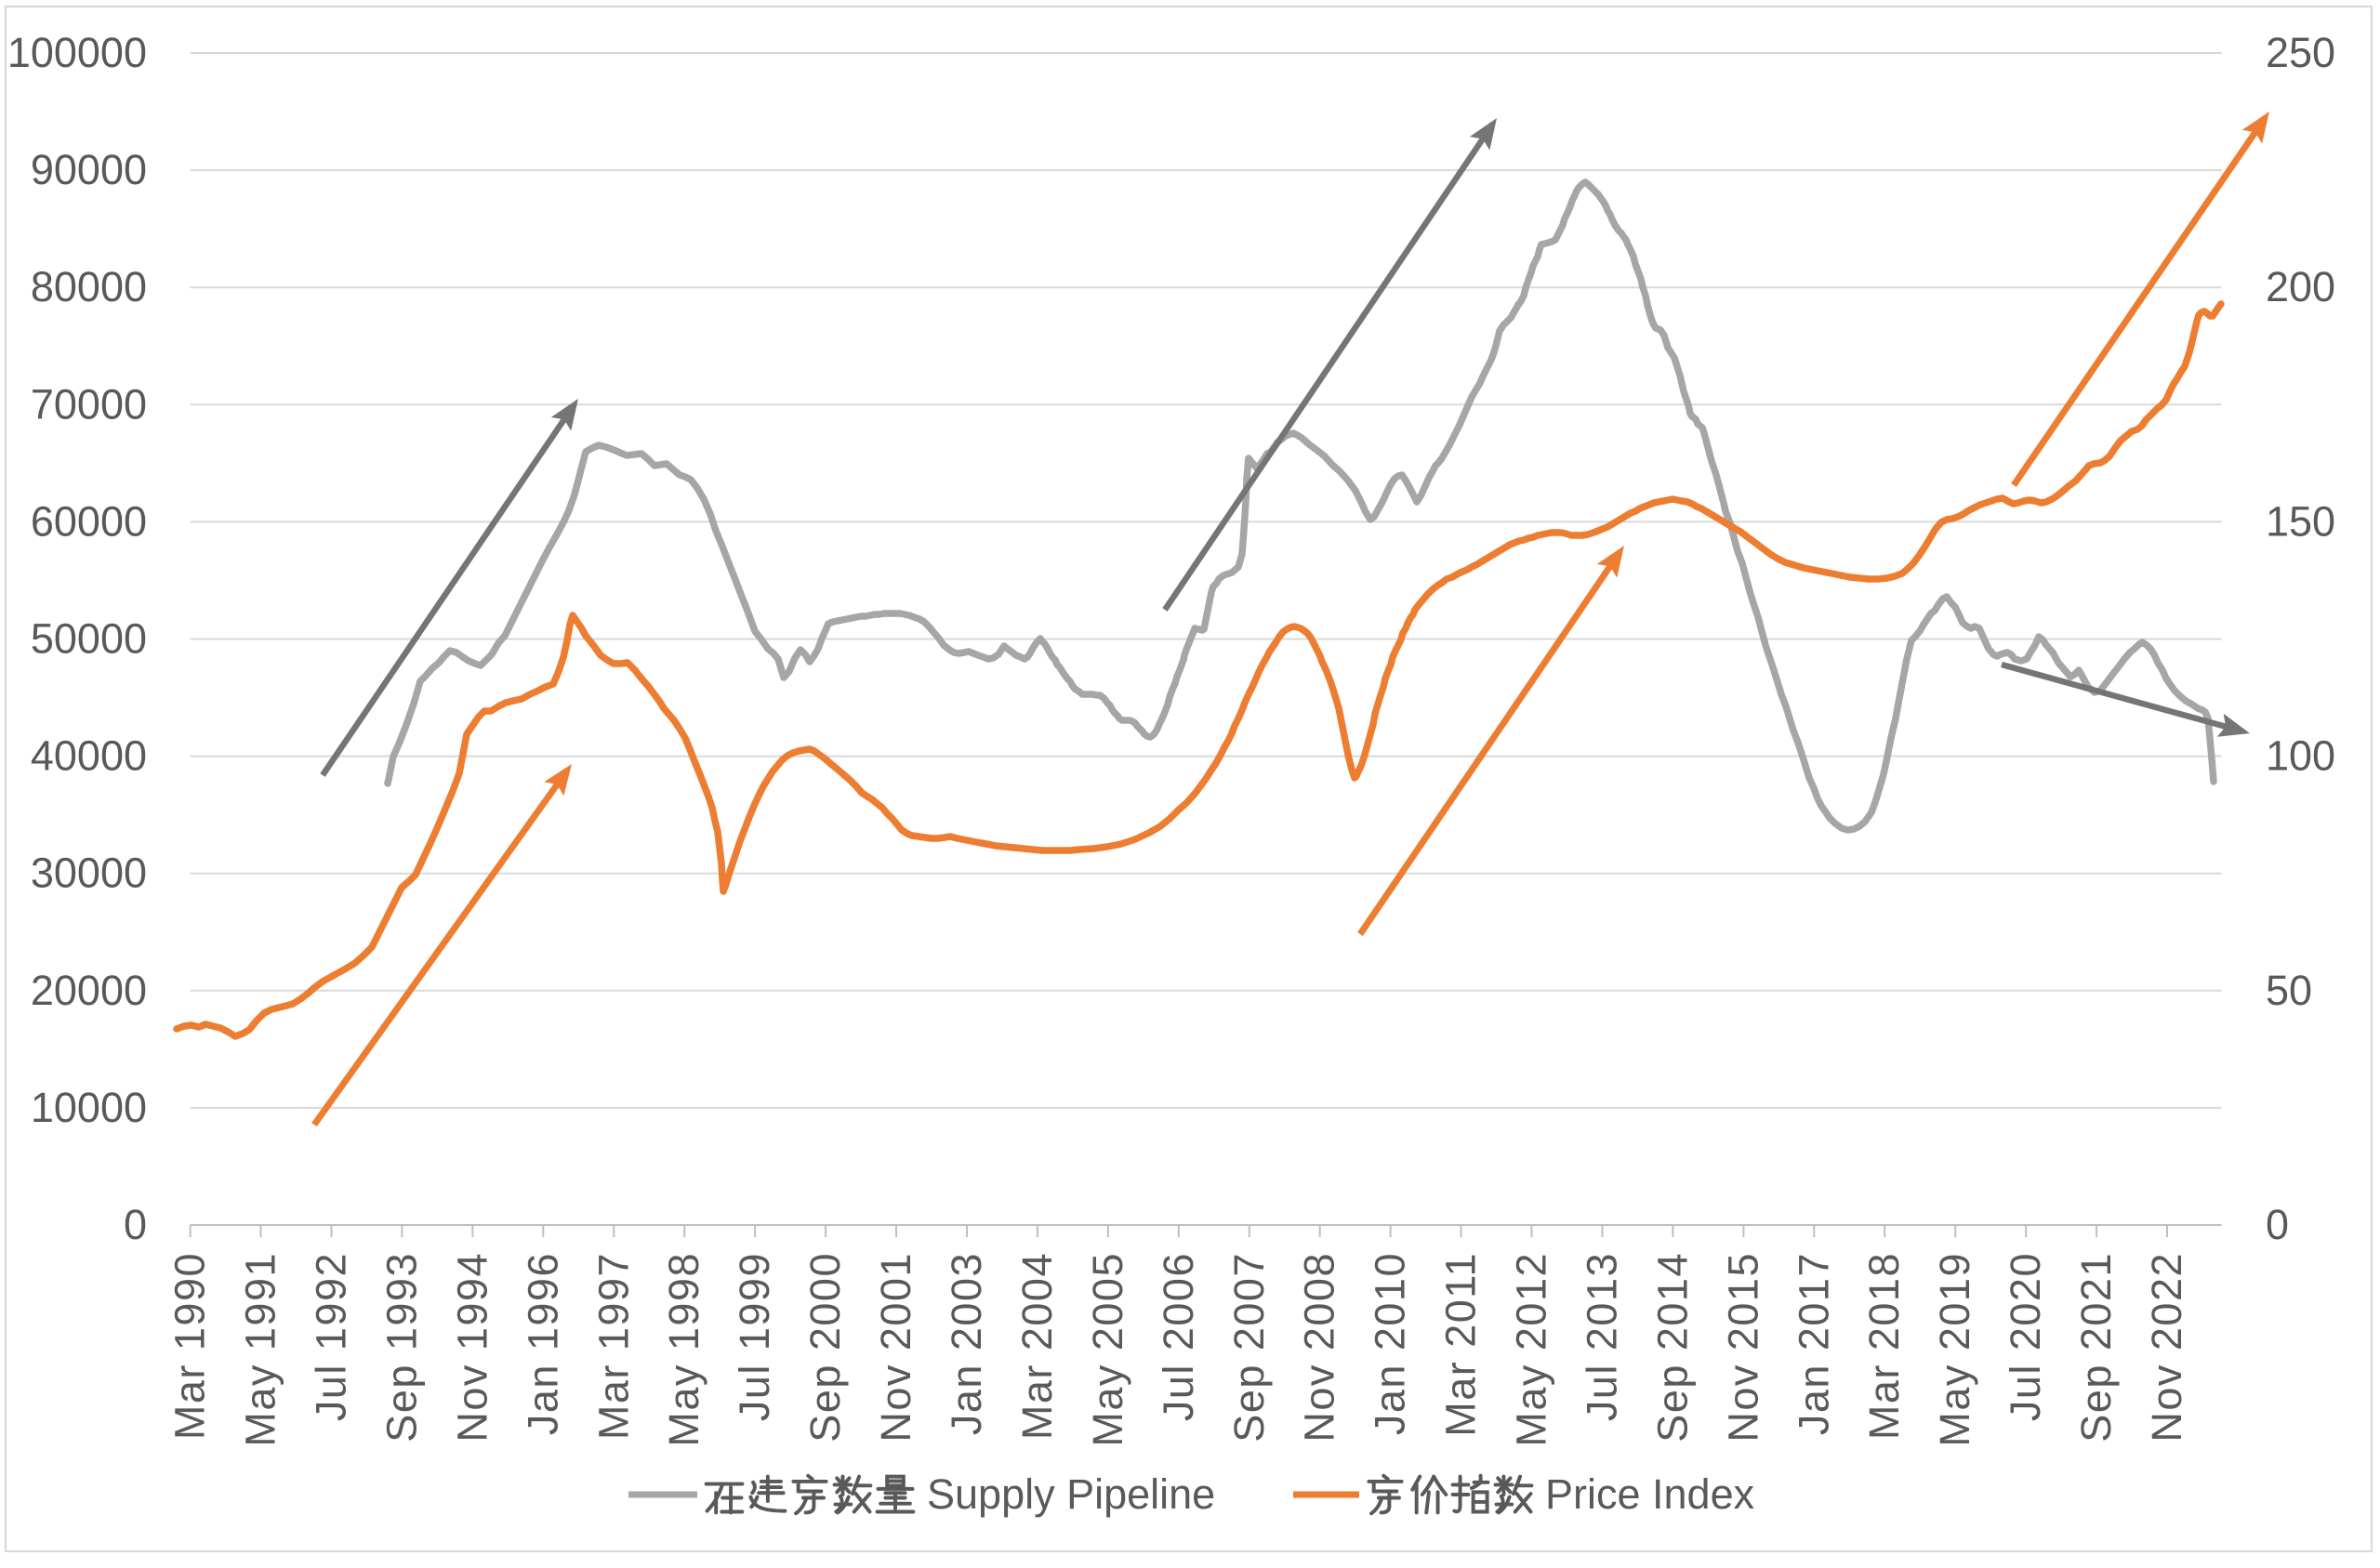 This screenshot has height=1568, width=2380. Describe the element at coordinates (190, 1346) in the screenshot. I see `svg-text: Mar 1990` at that location.